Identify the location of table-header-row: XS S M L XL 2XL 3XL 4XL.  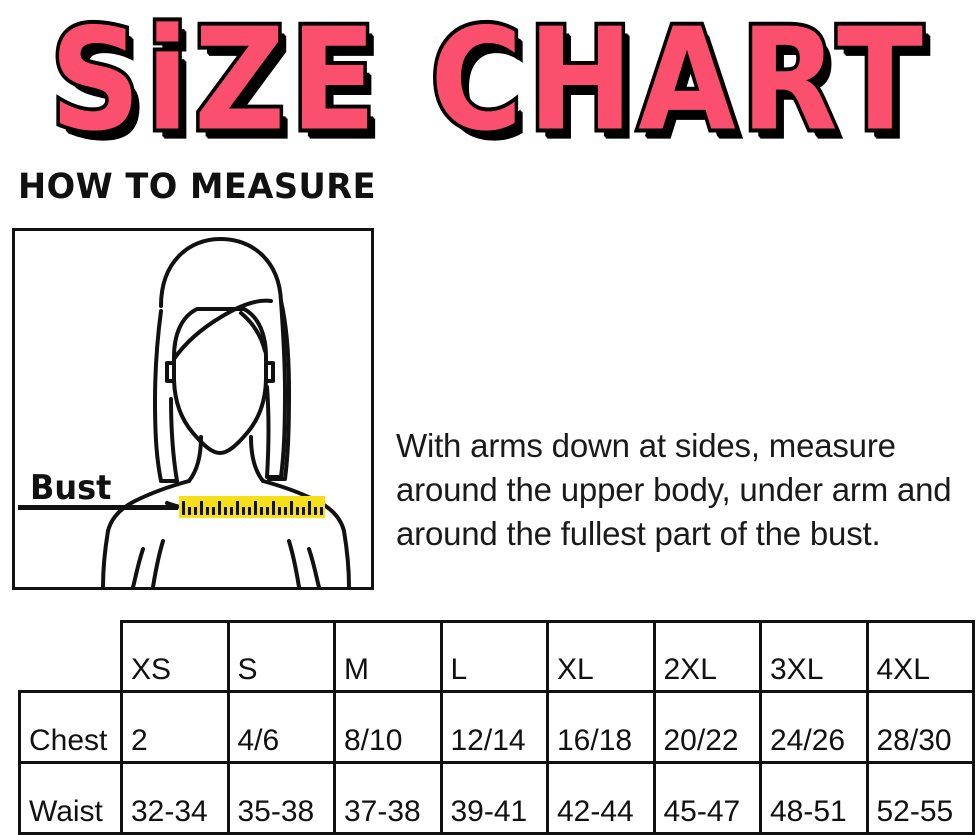
(497, 656).